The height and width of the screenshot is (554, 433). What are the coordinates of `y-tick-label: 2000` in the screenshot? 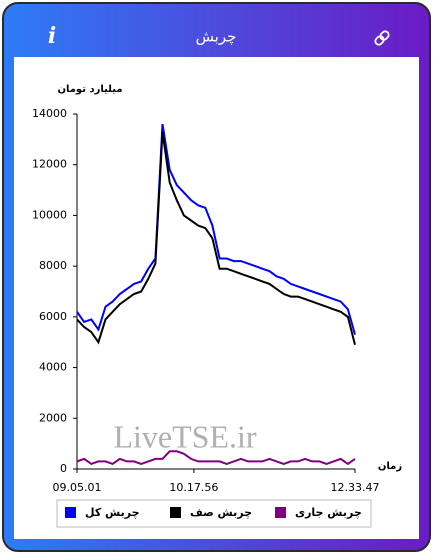 It's located at (53, 417).